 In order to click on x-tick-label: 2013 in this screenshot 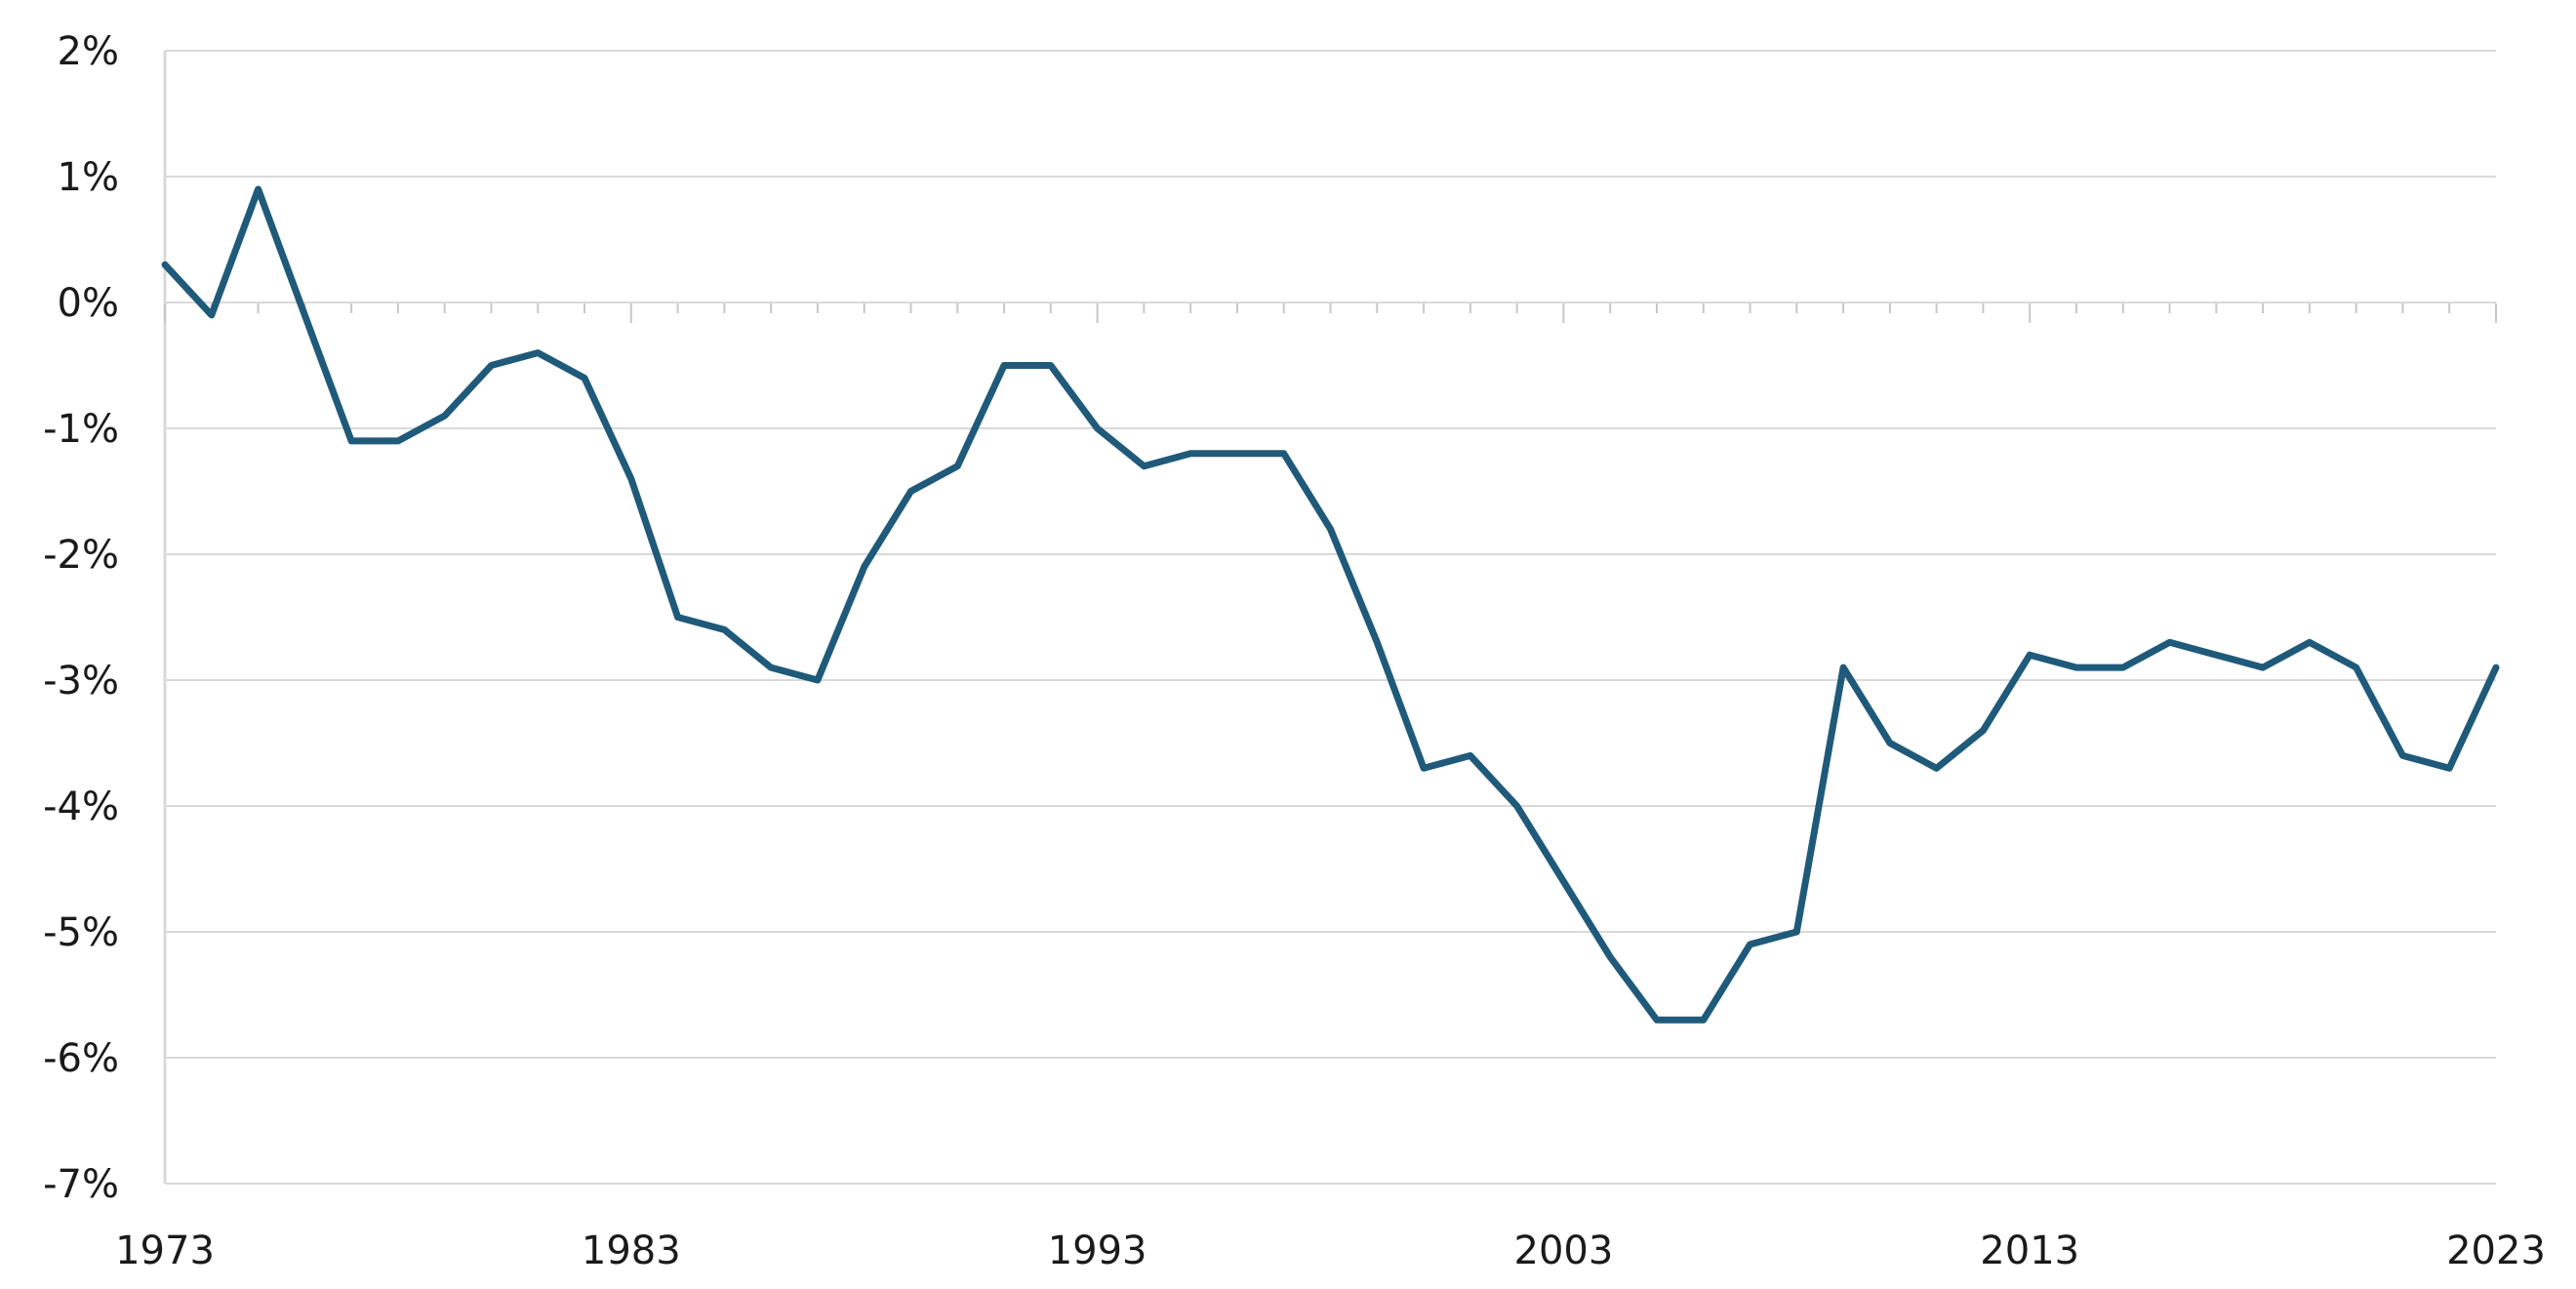, I will do `click(2029, 1251)`.